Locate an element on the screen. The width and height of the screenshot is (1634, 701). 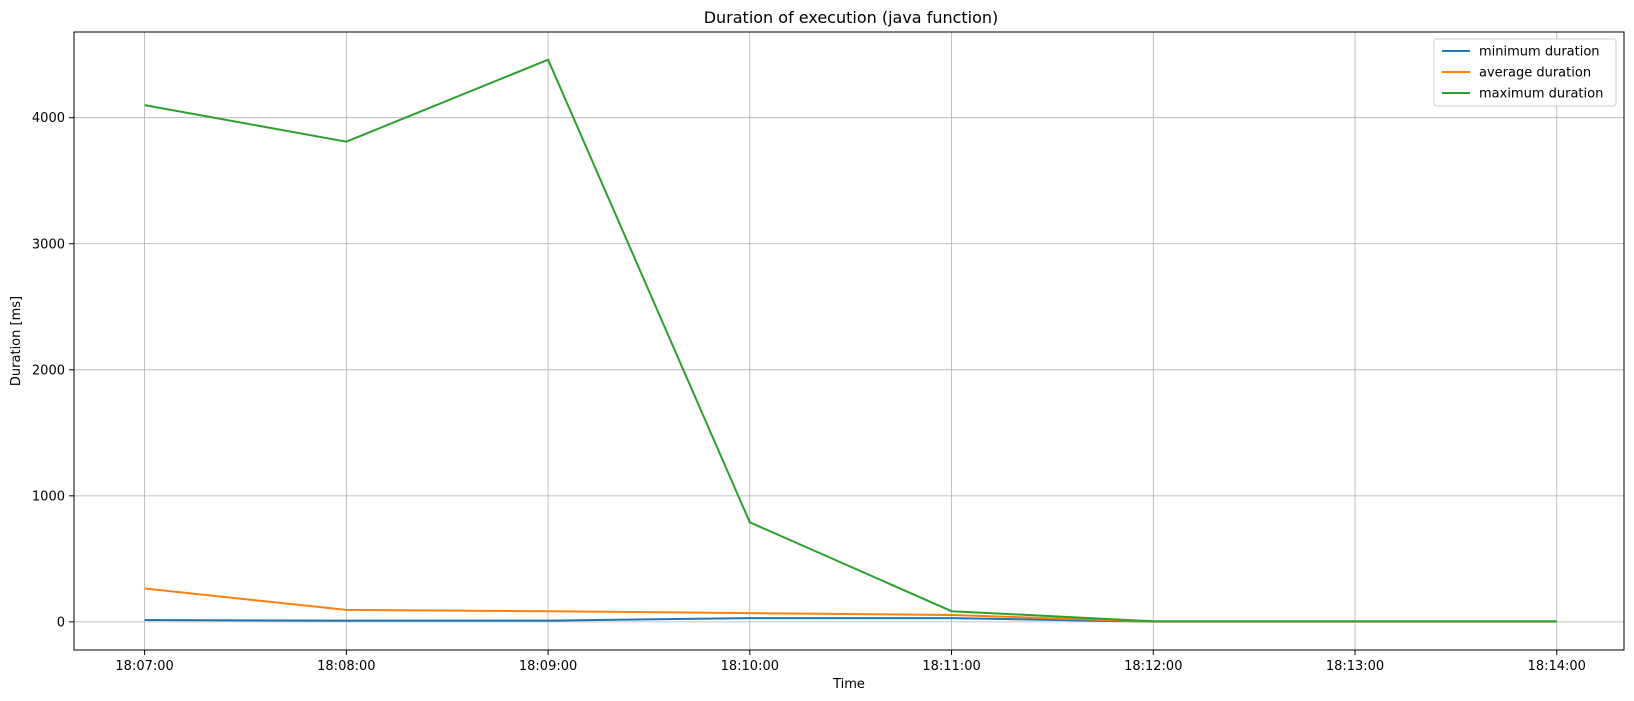
y-axis-ticks: 0 1000 2000 3000 4000 is located at coordinates (53, 370).